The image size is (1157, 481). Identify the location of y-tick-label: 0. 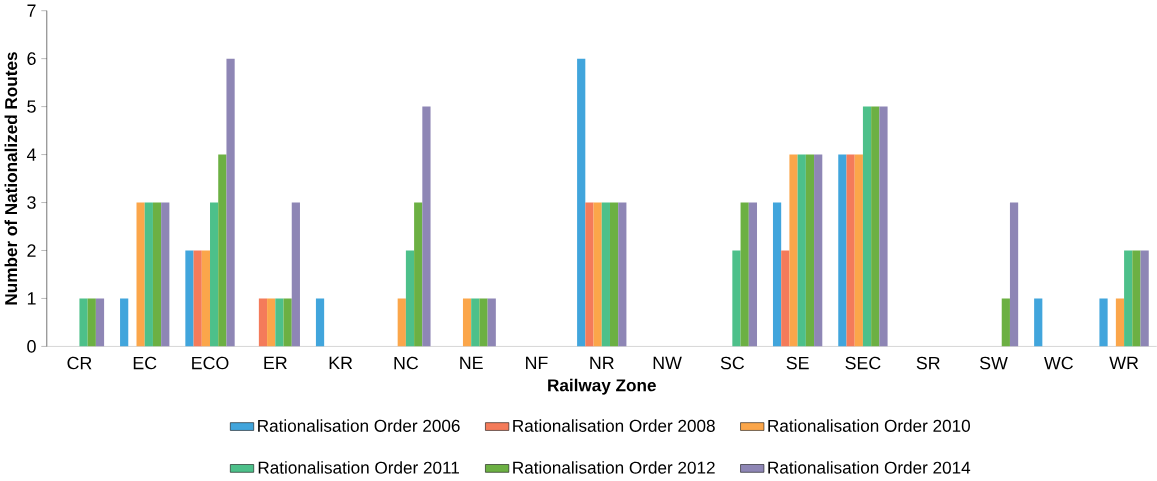
(31, 346).